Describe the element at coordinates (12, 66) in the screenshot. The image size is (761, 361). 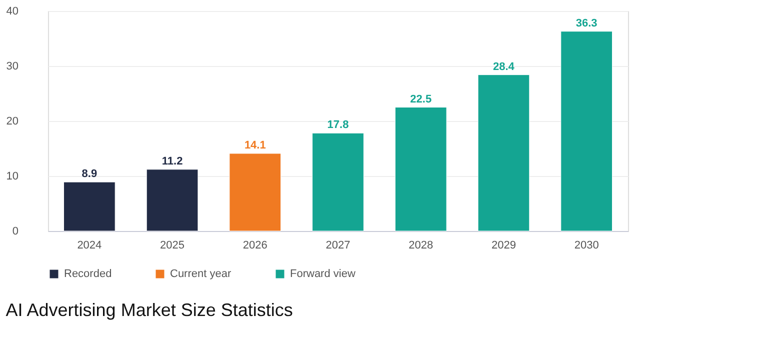
I see `y-tick-label: 30` at that location.